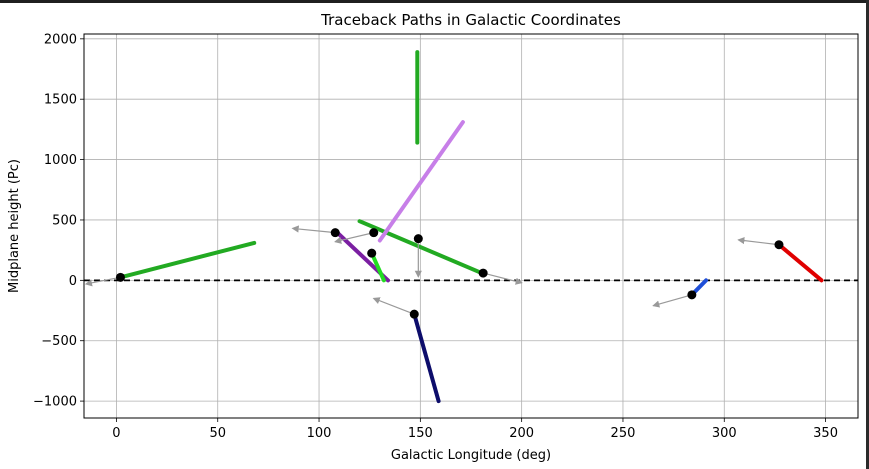 This screenshot has height=469, width=869. What do you see at coordinates (471, 455) in the screenshot?
I see `x-axis-label: Galactic Longitude (deg)` at bounding box center [471, 455].